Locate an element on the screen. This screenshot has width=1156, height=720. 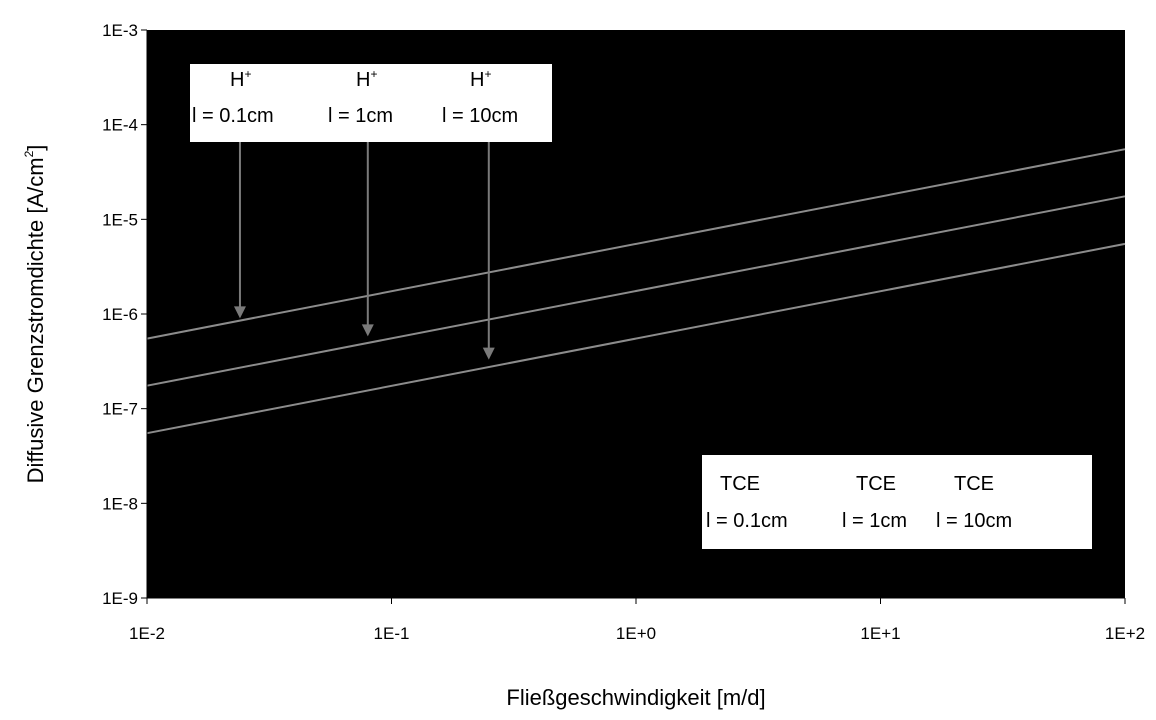
y-axis-title-main: Diffusive Grenzstromdichte [A/cm is located at coordinates (35, 320).